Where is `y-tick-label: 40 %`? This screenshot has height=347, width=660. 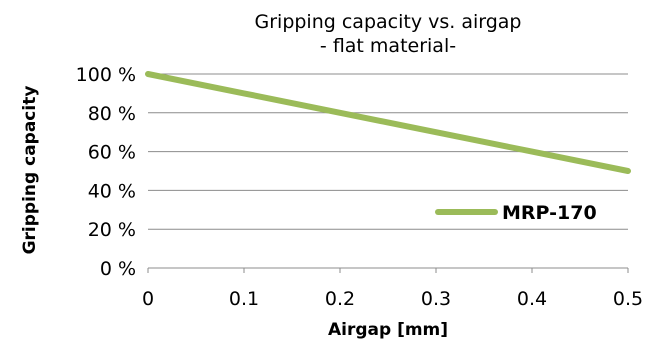 y-tick-label: 40 % is located at coordinates (112, 191).